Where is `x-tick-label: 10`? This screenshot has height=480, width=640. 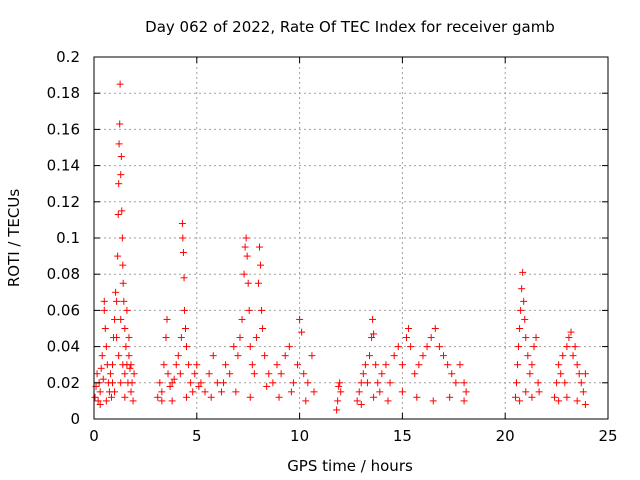
x-tick-label: 10 is located at coordinates (299, 436).